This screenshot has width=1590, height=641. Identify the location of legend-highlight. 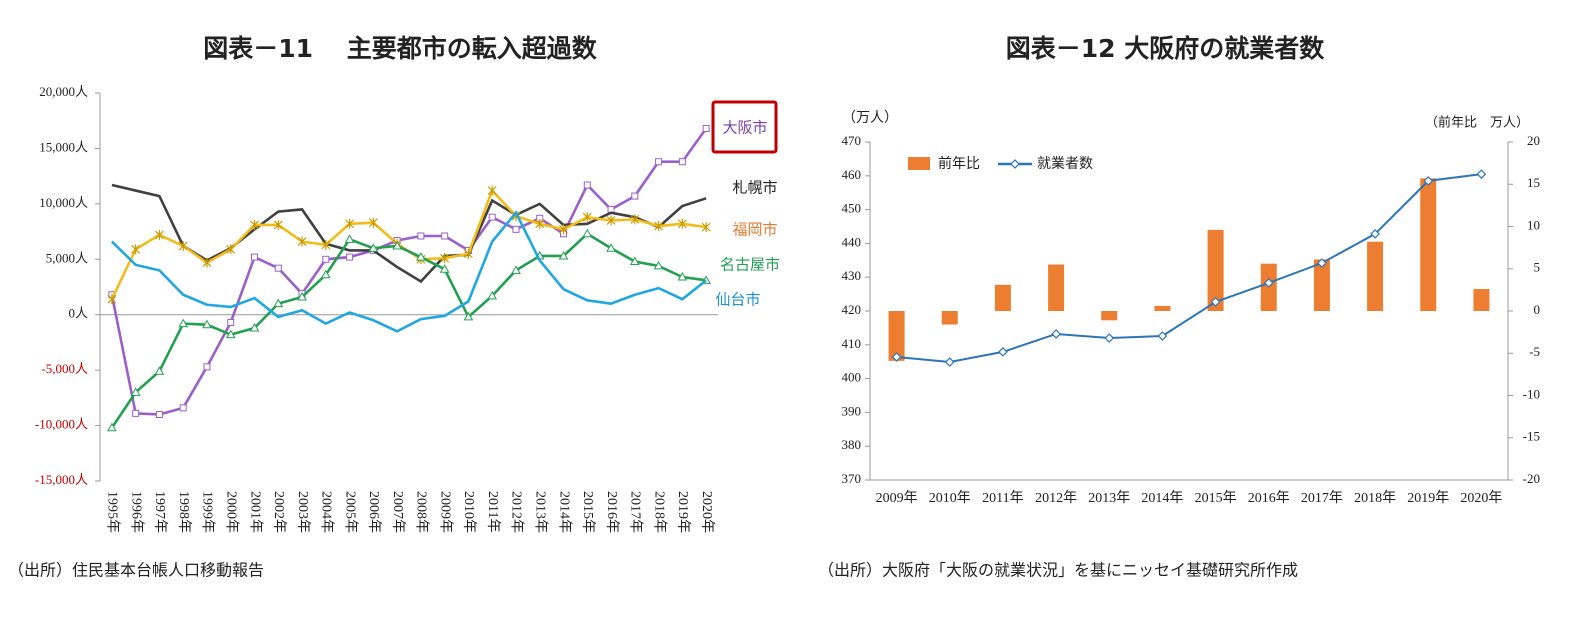
(744, 127).